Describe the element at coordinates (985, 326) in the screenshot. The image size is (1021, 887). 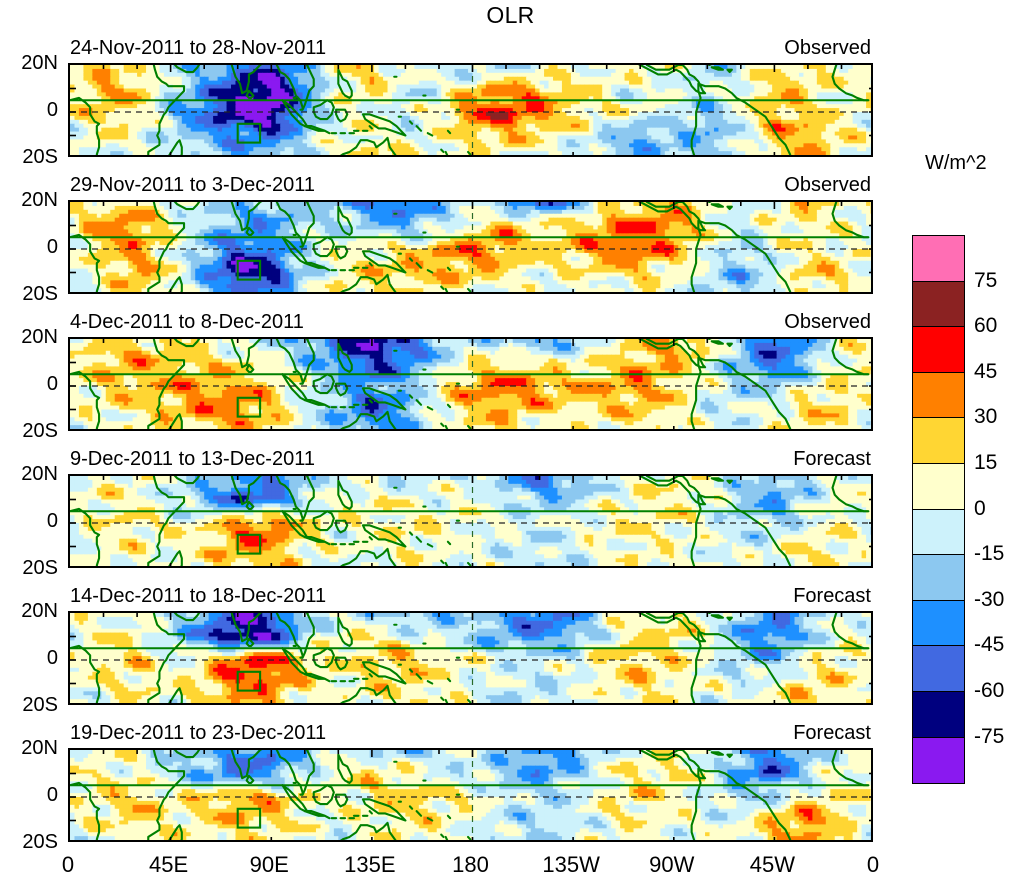
I see `colorbar-tick-label: 60` at that location.